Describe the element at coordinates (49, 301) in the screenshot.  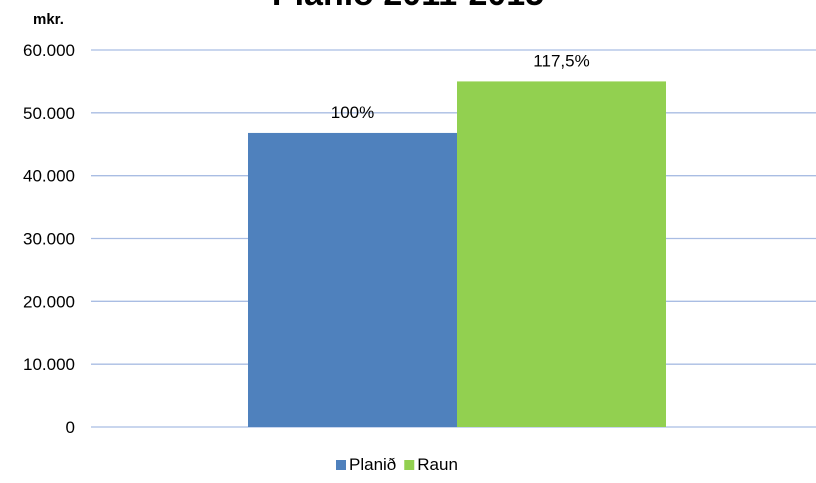
I see `y-tick-label: 20.000` at that location.